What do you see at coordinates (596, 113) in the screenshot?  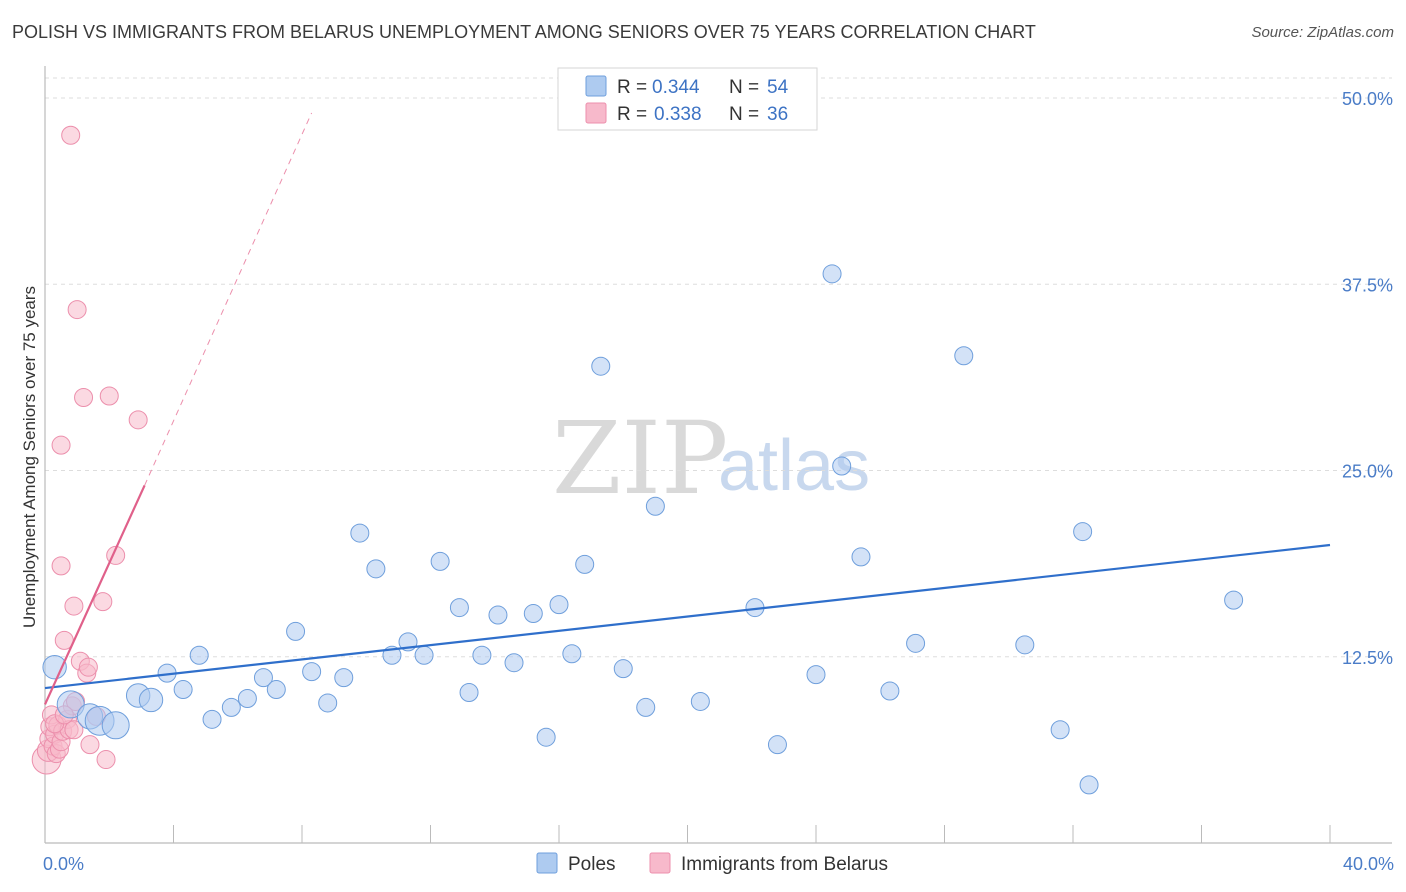 I see `legend-swatch-belarus` at bounding box center [596, 113].